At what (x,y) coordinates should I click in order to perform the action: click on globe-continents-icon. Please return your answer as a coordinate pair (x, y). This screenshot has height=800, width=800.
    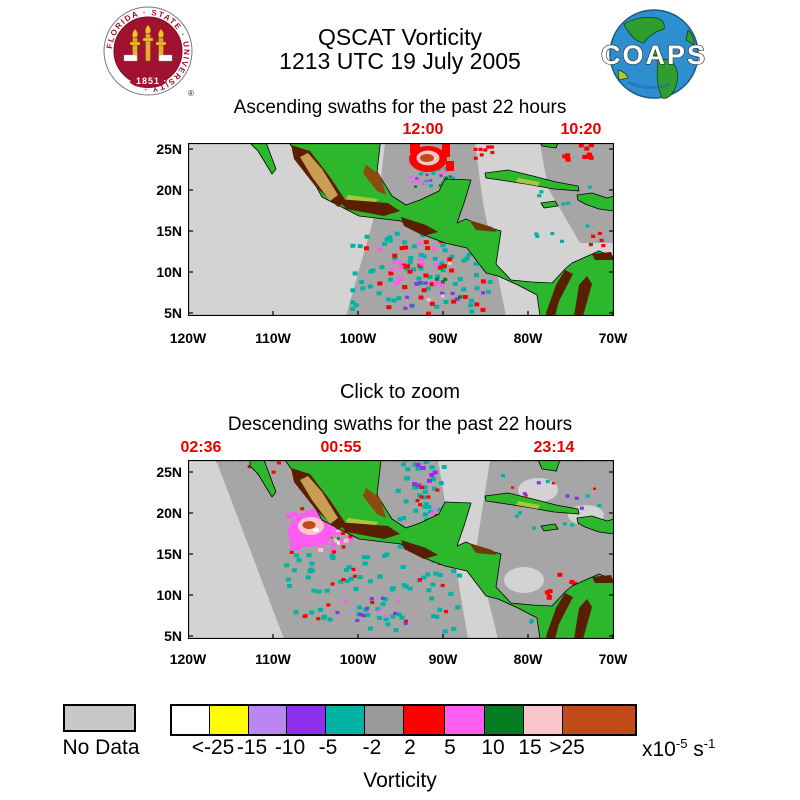
    Looking at the image, I should click on (656, 57).